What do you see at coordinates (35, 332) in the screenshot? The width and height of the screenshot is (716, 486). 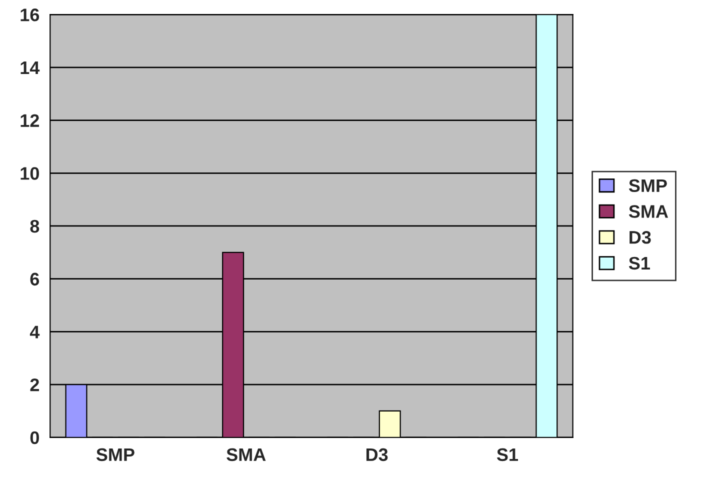 I see `y-tick-label: 4` at bounding box center [35, 332].